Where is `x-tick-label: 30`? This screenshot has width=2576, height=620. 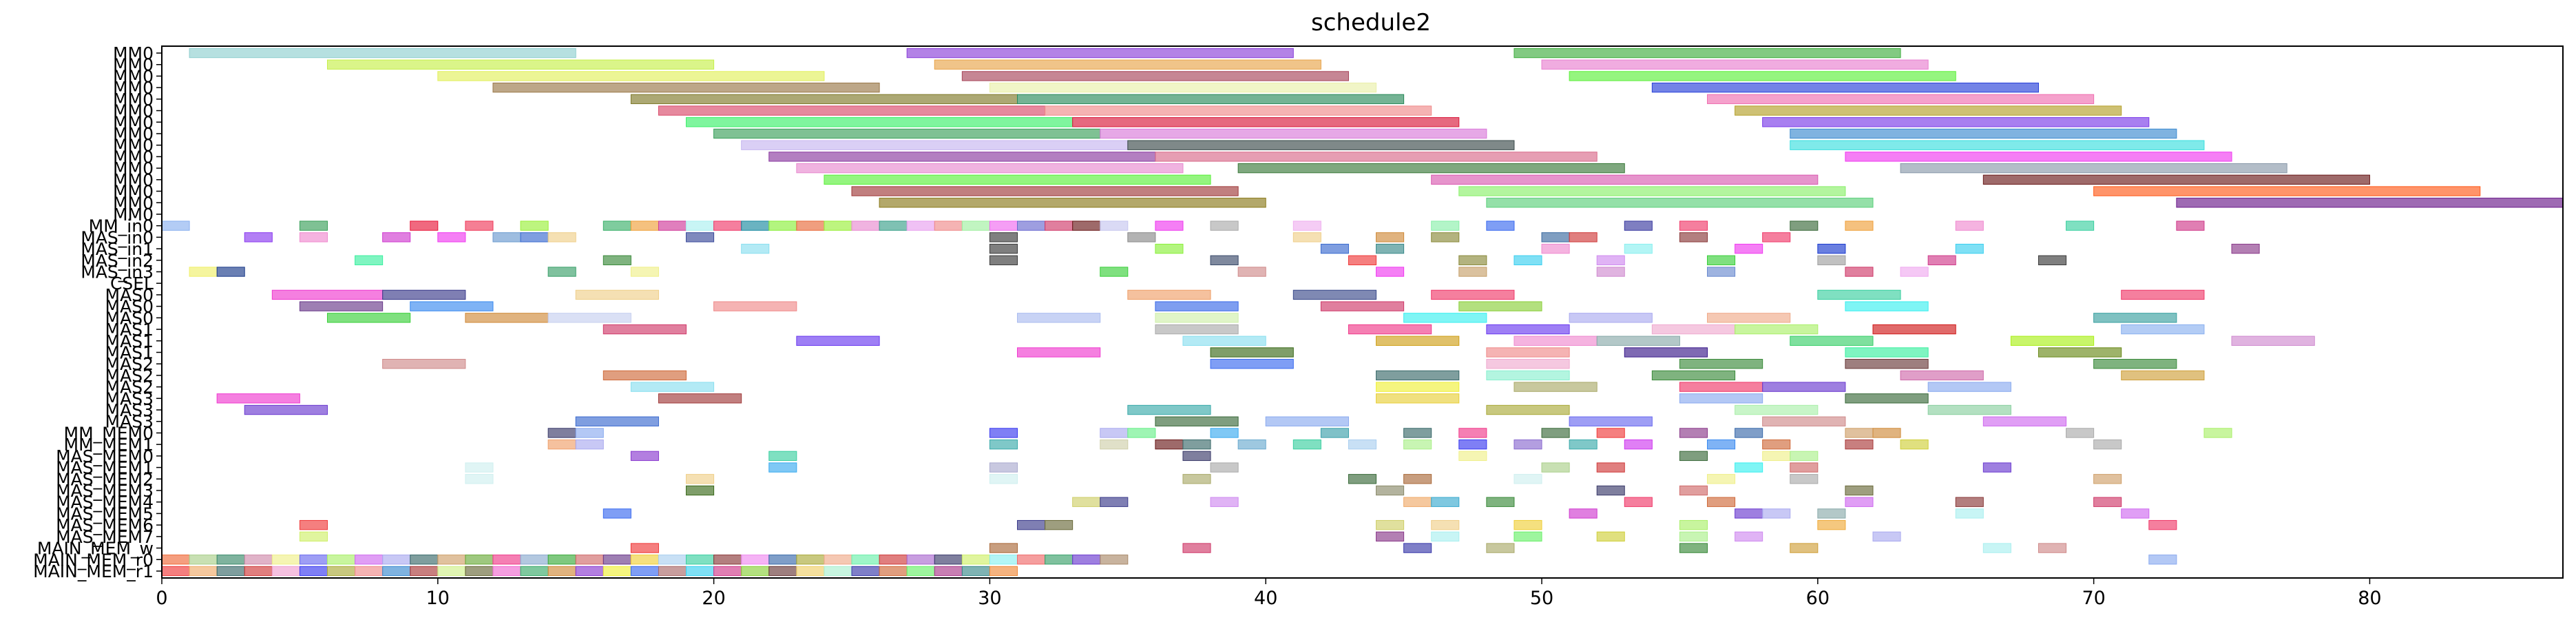
x-tick-label: 30 is located at coordinates (989, 598).